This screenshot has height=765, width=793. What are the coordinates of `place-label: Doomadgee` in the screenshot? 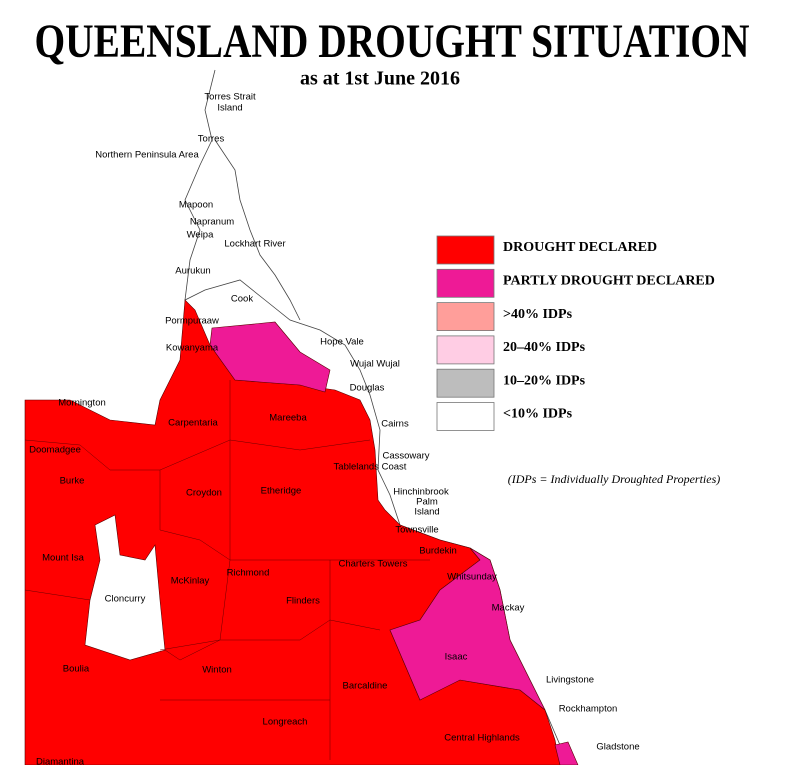 It's located at (55, 450).